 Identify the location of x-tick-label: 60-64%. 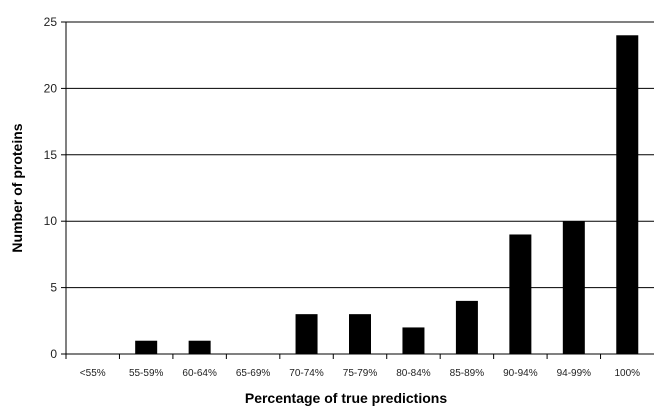
(199, 373).